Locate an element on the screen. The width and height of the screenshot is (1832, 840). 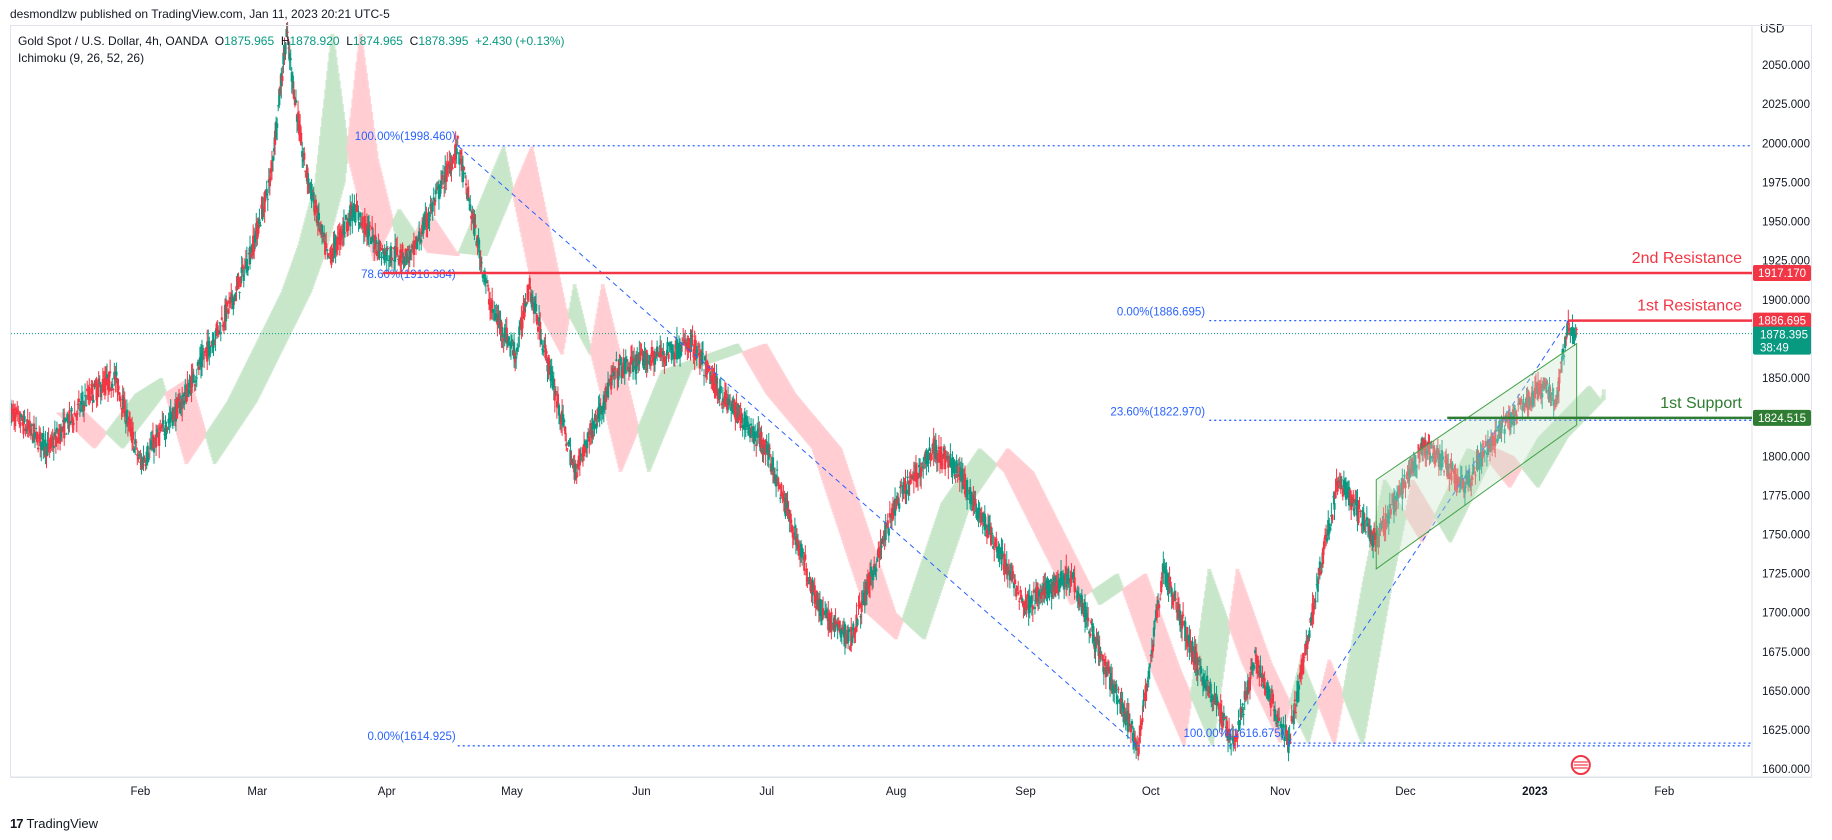
fib1-label-78: 78.60%(1916.384) is located at coordinates (408, 275).